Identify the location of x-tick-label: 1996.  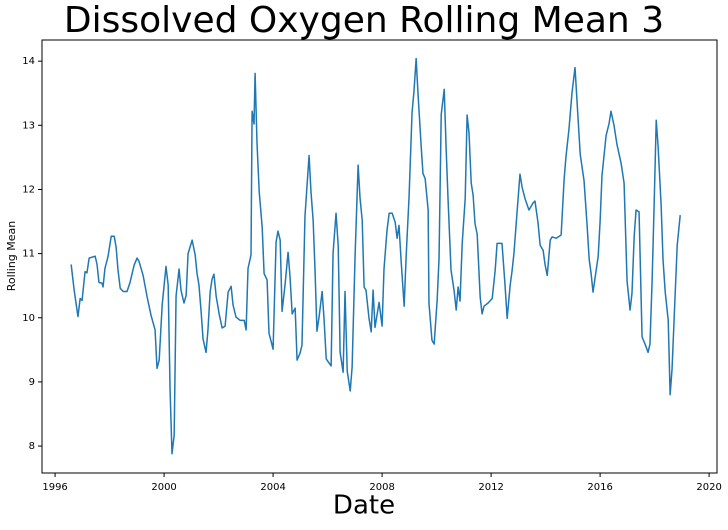
(54, 487).